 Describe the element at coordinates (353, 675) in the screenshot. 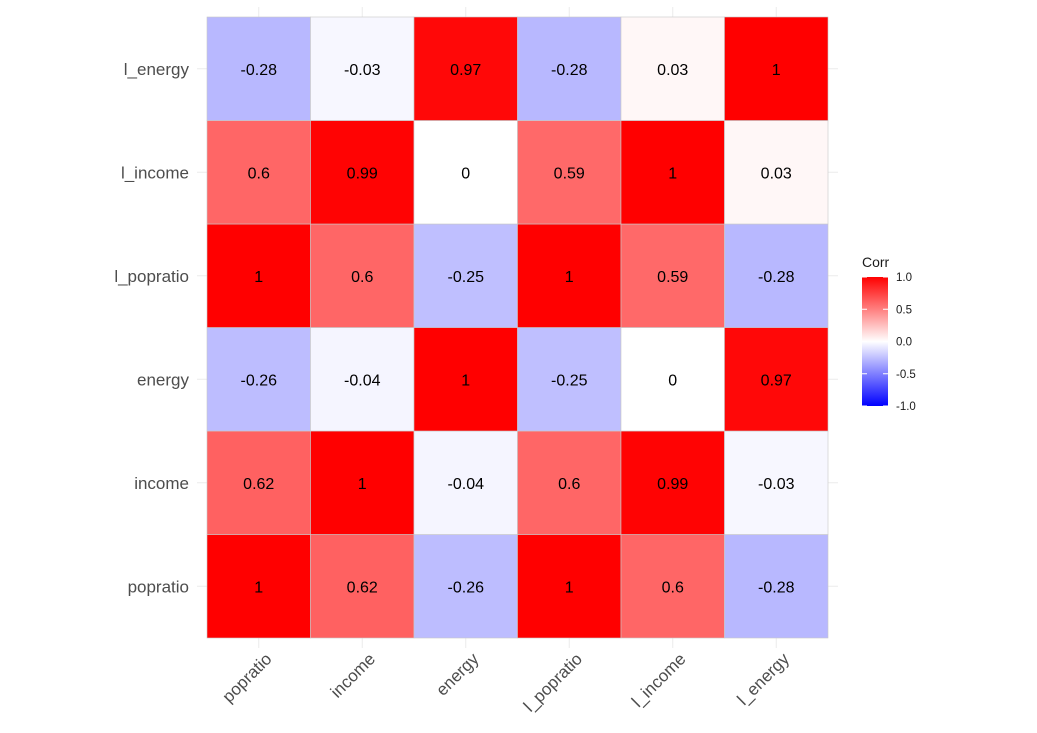

I see `x-tick-label: income` at that location.